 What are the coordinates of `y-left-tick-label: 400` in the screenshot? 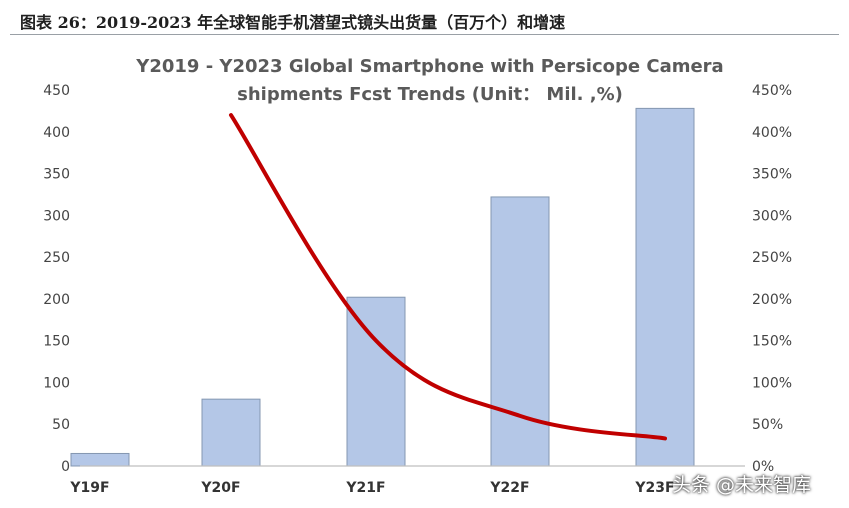 It's located at (56, 133).